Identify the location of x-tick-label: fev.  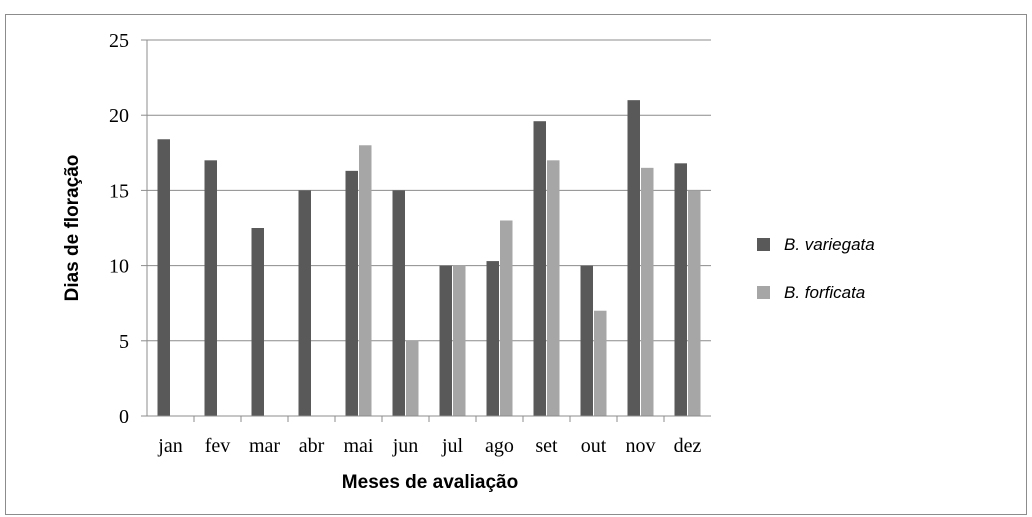
(218, 446).